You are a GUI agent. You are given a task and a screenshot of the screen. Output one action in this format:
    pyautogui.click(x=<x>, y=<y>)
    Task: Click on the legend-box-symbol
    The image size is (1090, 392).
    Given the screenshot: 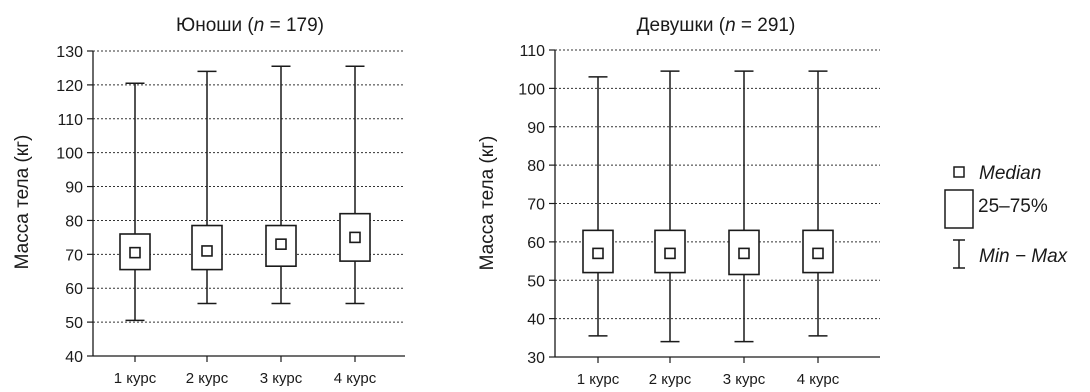 What is the action you would take?
    pyautogui.click(x=959, y=209)
    